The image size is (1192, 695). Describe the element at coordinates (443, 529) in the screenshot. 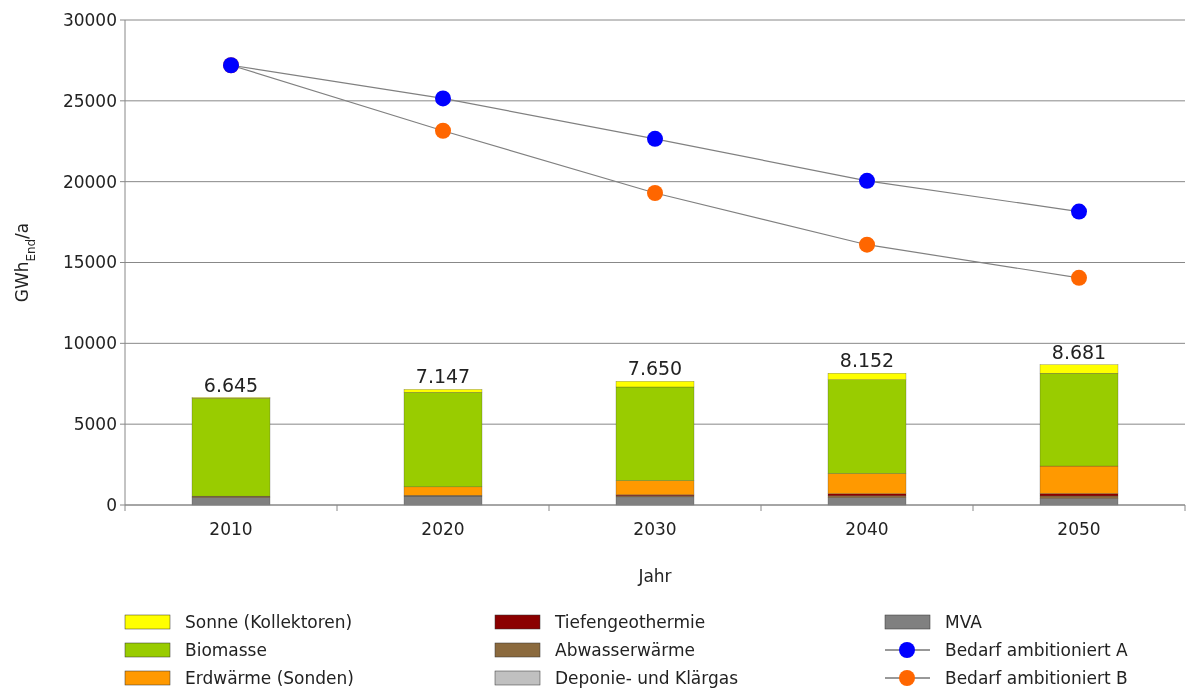

I see `x-tick-label: 2020` at that location.